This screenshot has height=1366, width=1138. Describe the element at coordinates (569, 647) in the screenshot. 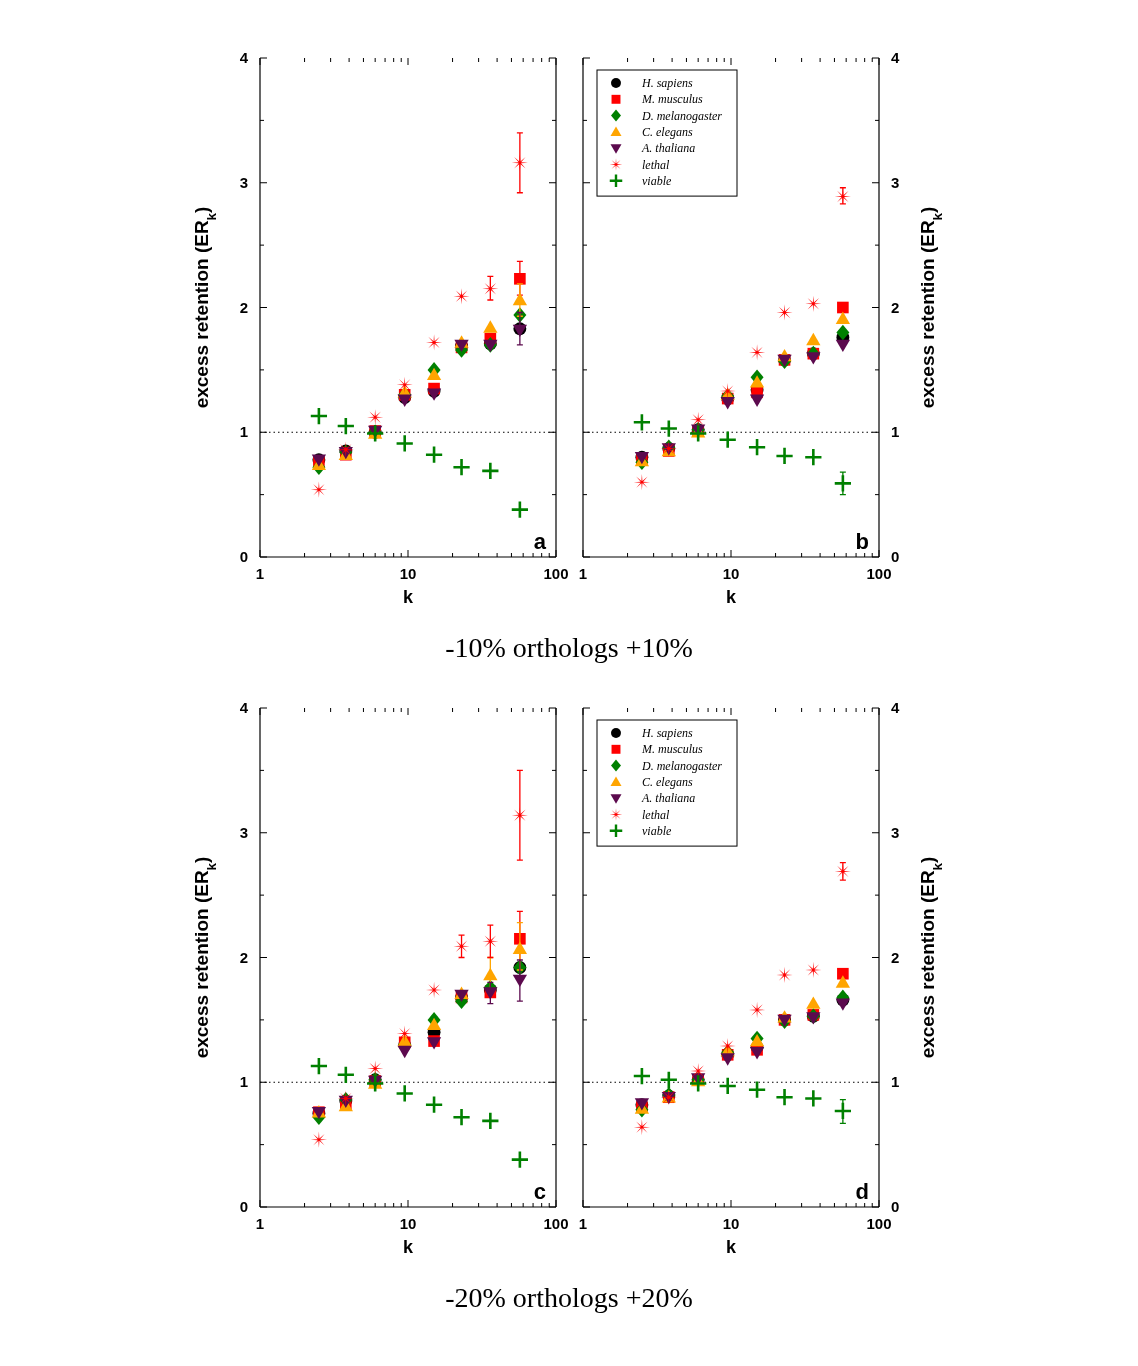

I see `text: -10% orthologs +10%` at that location.